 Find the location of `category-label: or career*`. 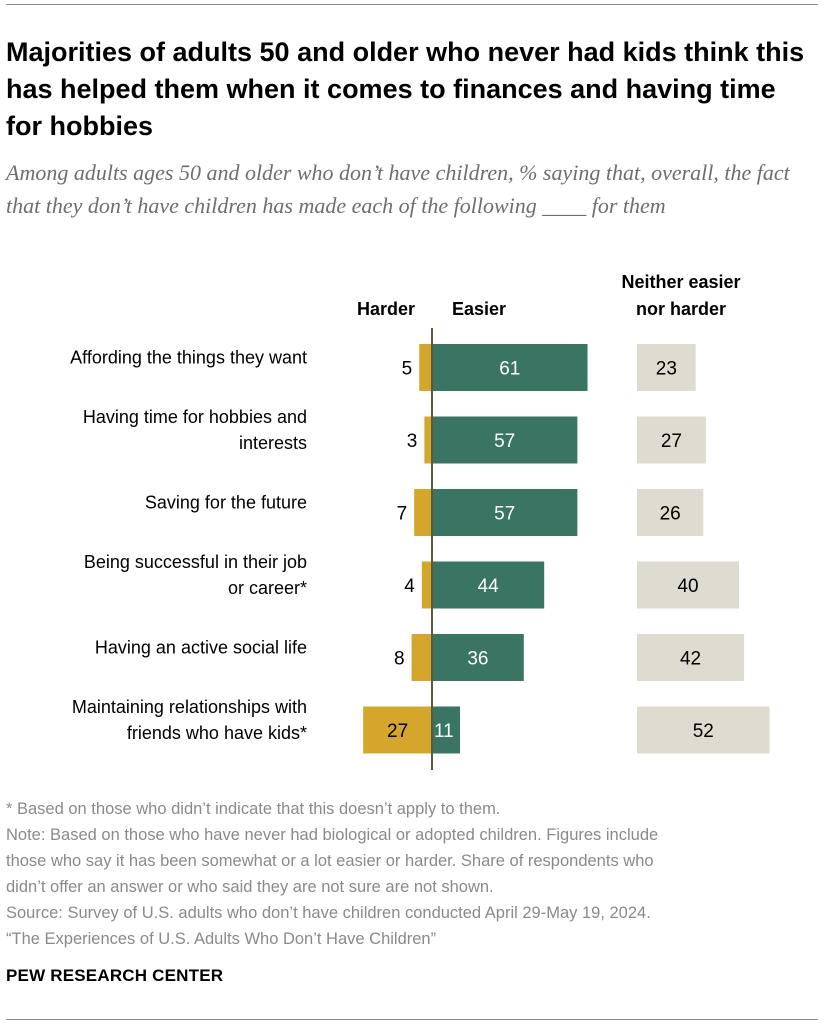

category-label: or career* is located at coordinates (267, 588).